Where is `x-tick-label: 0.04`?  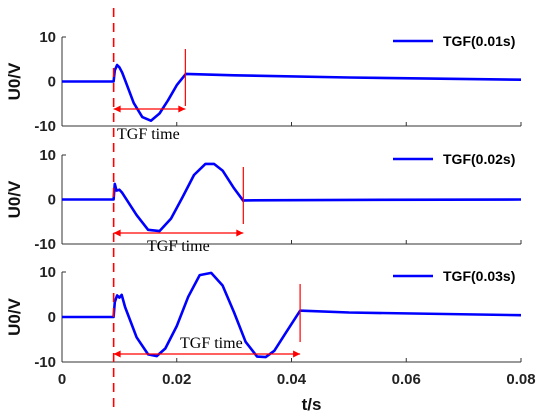
x-tick-label: 0.04 is located at coordinates (292, 379).